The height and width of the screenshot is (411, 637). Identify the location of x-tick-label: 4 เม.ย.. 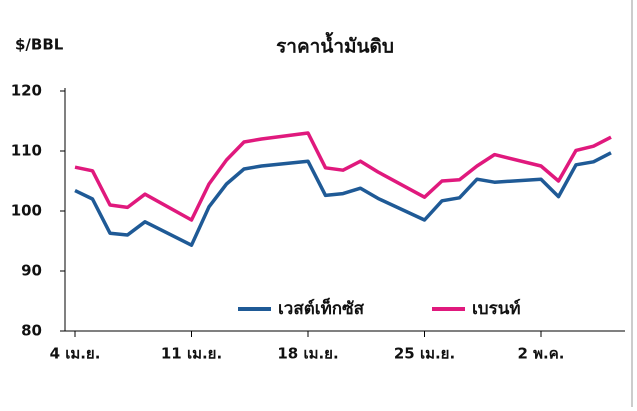
(75, 354).